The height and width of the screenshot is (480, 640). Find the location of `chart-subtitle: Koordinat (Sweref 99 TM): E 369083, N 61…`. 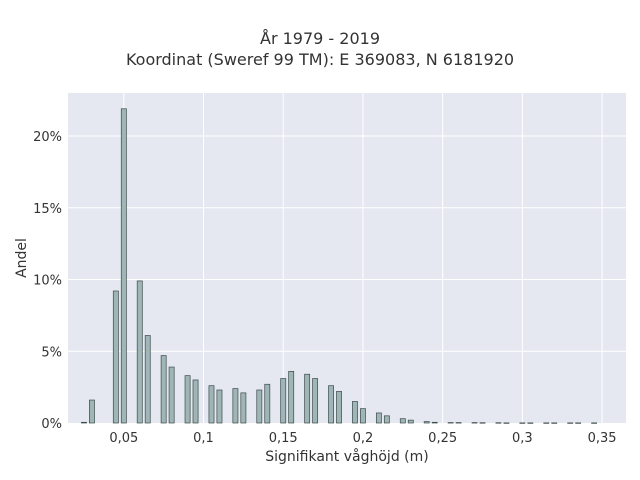

chart-subtitle: Koordinat (Sweref 99 TM): E 369083, N 61… is located at coordinates (320, 59).